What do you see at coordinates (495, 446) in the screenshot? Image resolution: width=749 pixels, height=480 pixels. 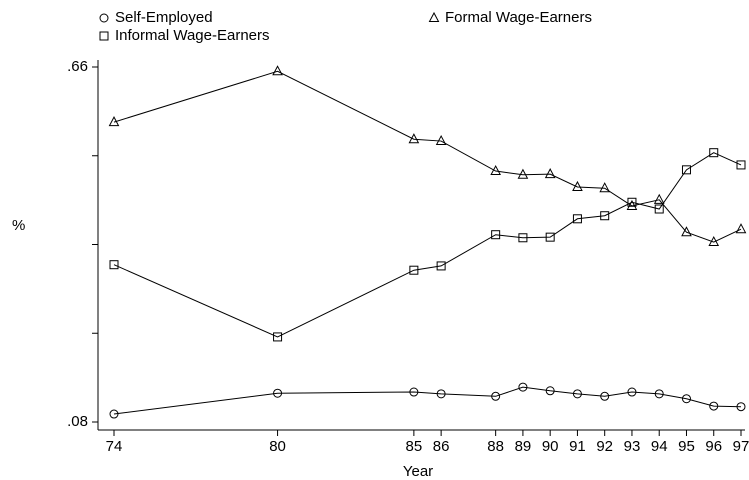 I see `x-tick-label: 88` at bounding box center [495, 446].